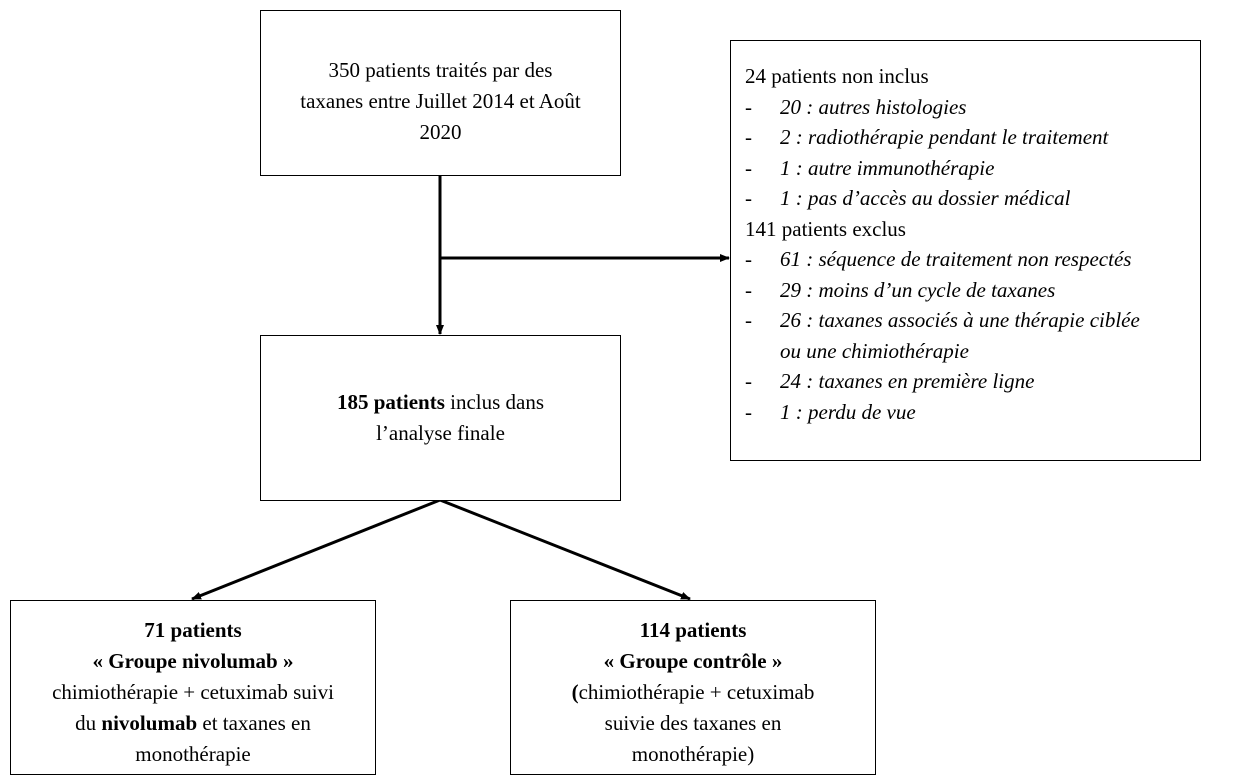  What do you see at coordinates (825, 228) in the screenshot?
I see `group-title: 141 patients exclus` at bounding box center [825, 228].